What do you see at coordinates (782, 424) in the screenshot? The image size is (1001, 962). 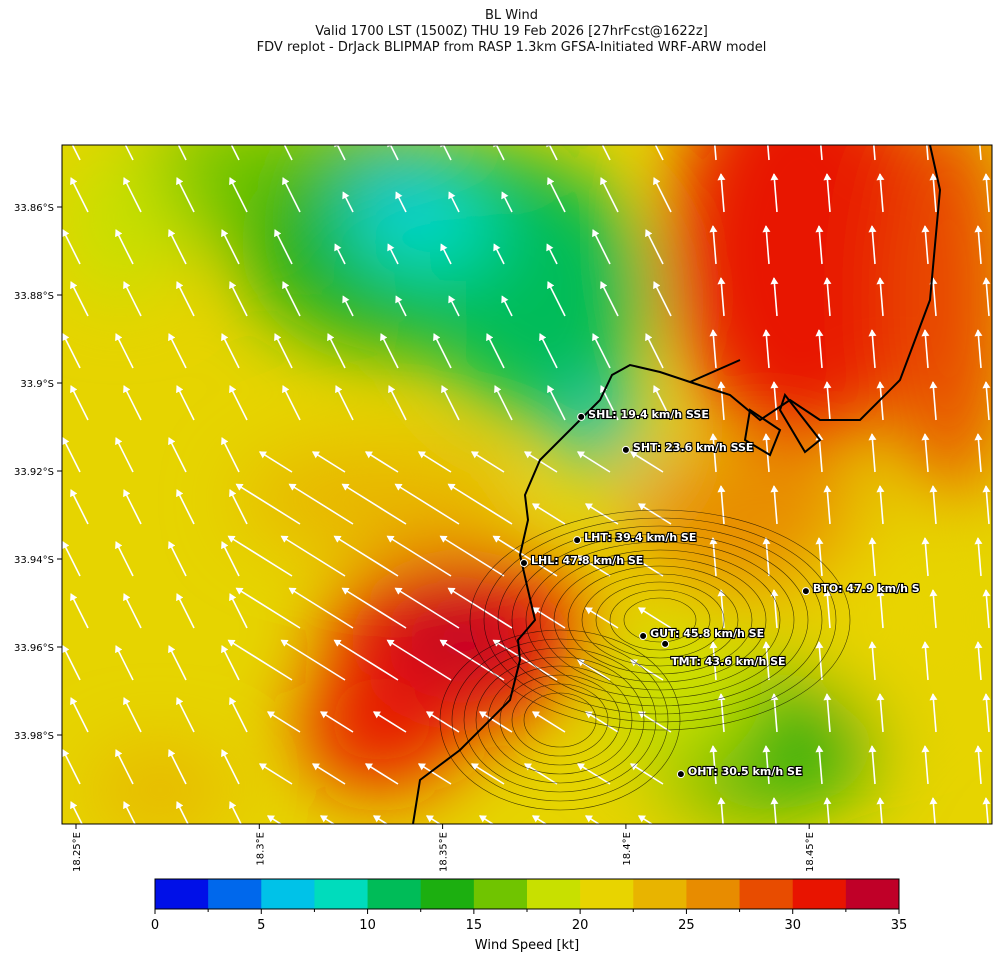 I see `harbour-outline` at bounding box center [782, 424].